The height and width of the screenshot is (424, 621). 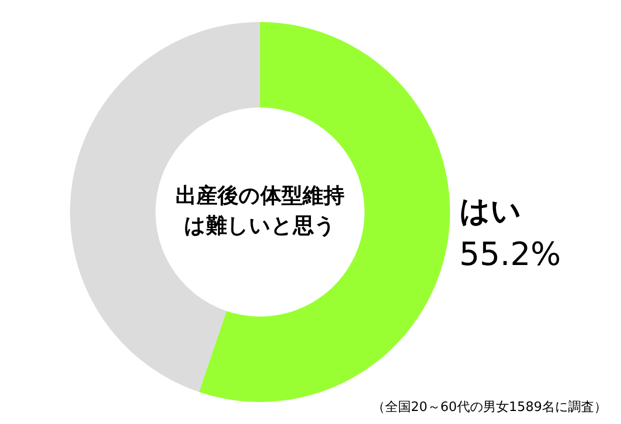 What do you see at coordinates (489, 407) in the screenshot?
I see `text: （全国20～60代の男女1589名に調査）` at bounding box center [489, 407].